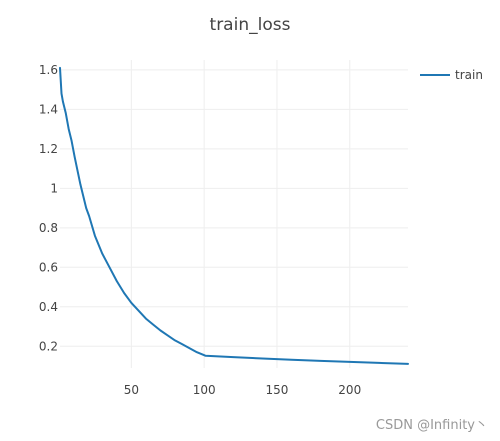  What do you see at coordinates (431, 425) in the screenshot?
I see `watermark: CSDN @Infinity丶` at bounding box center [431, 425].